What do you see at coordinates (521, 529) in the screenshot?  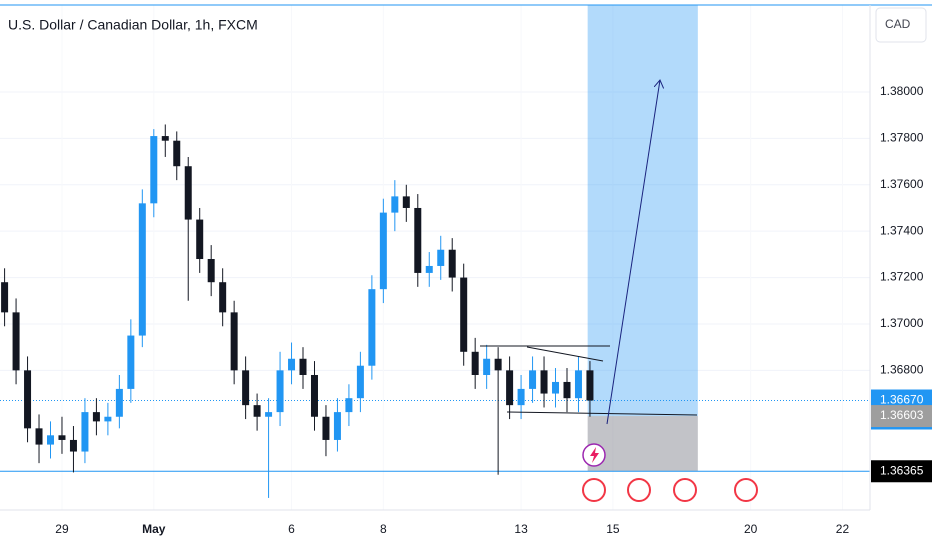 I see `x-tick-label: 13` at bounding box center [521, 529].